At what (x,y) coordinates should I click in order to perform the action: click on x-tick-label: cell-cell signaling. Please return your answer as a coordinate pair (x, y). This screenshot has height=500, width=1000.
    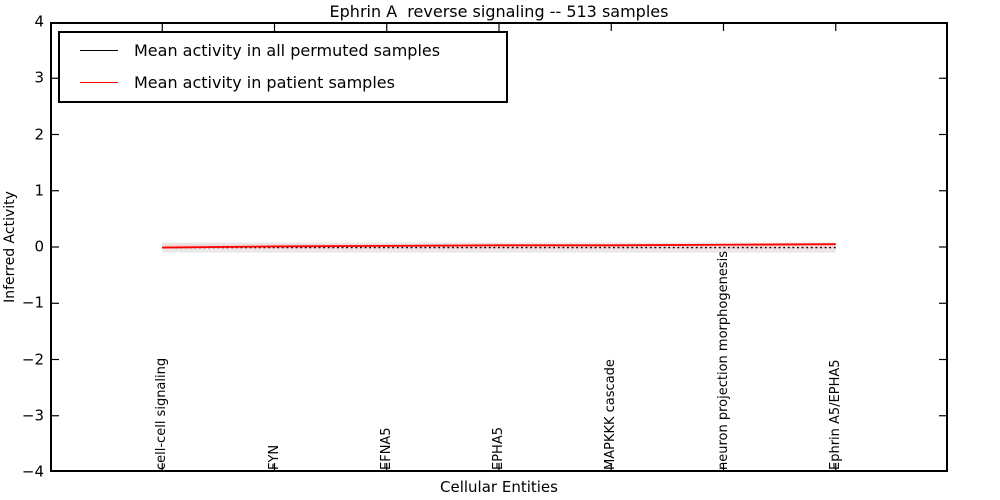
    Looking at the image, I should click on (162, 413).